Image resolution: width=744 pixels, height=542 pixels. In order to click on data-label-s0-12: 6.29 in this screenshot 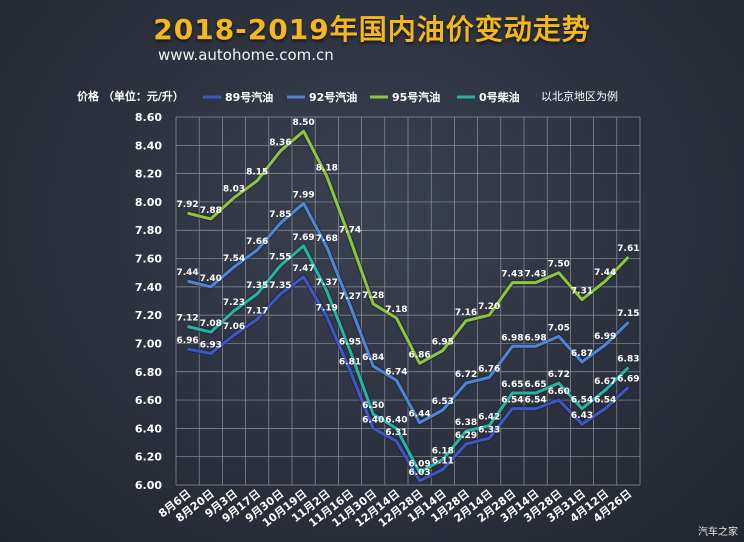, I will do `click(466, 436)`.